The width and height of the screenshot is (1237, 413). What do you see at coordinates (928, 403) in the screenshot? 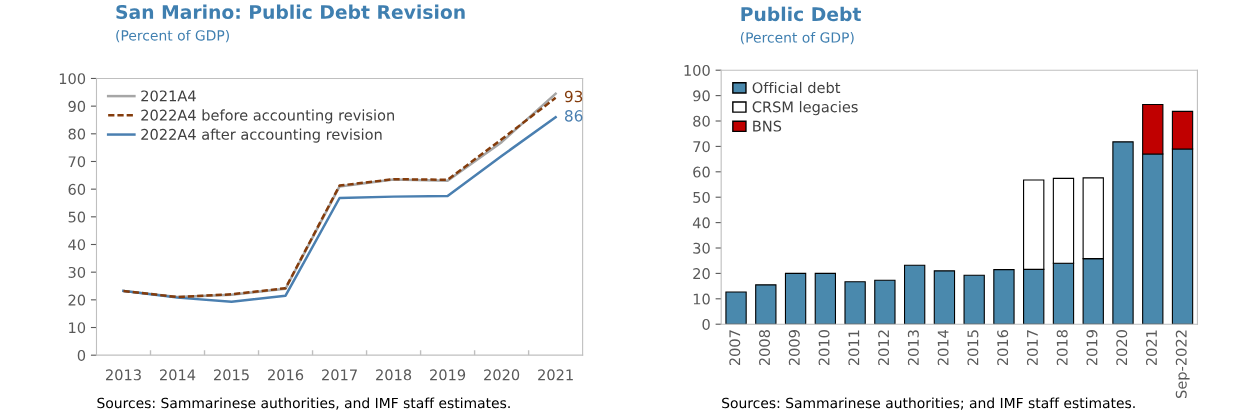
I see `source-note: Sources: Sammarinese authorities; and IMF staff estimates.` at bounding box center [928, 403].